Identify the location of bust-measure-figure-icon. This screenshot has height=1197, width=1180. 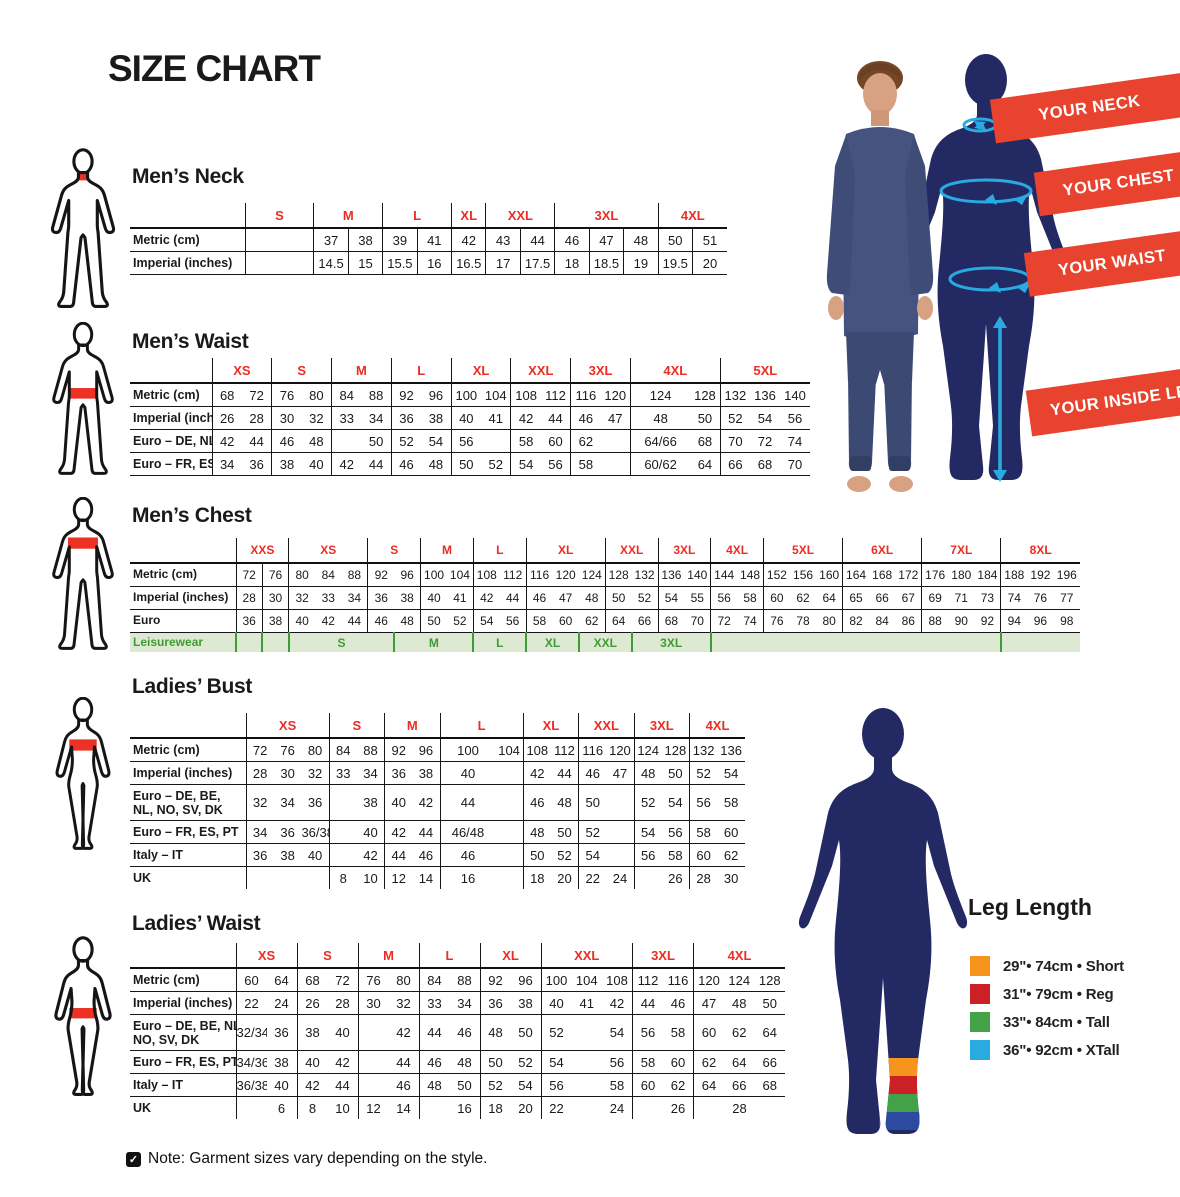
(83, 777).